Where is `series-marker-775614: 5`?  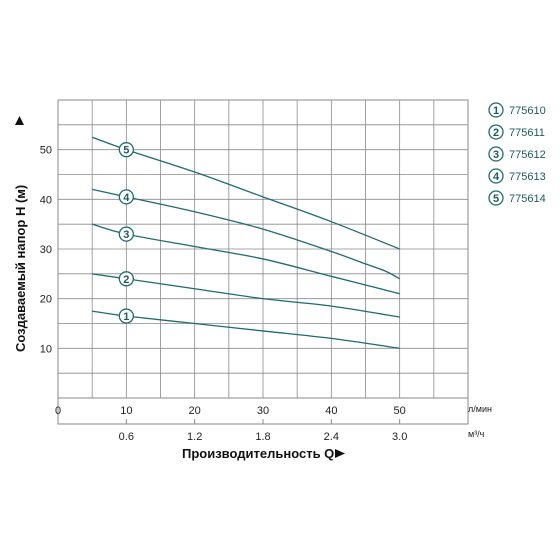
series-marker-775614: 5 is located at coordinates (126, 150).